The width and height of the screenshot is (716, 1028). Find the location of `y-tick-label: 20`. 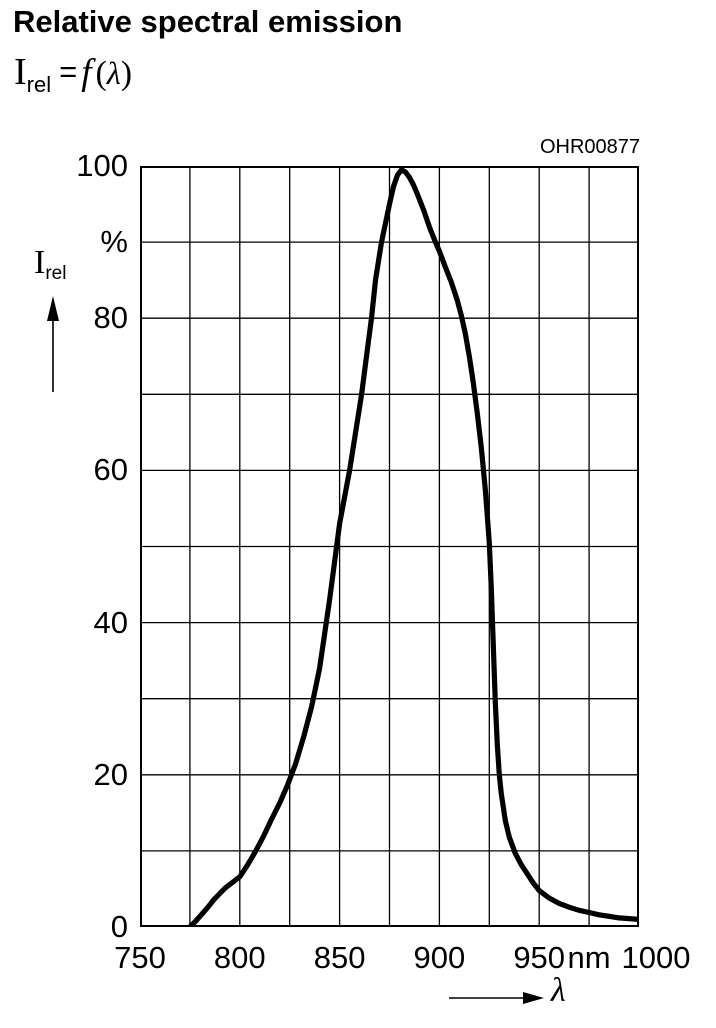

y-tick-label: 20 is located at coordinates (110, 774).